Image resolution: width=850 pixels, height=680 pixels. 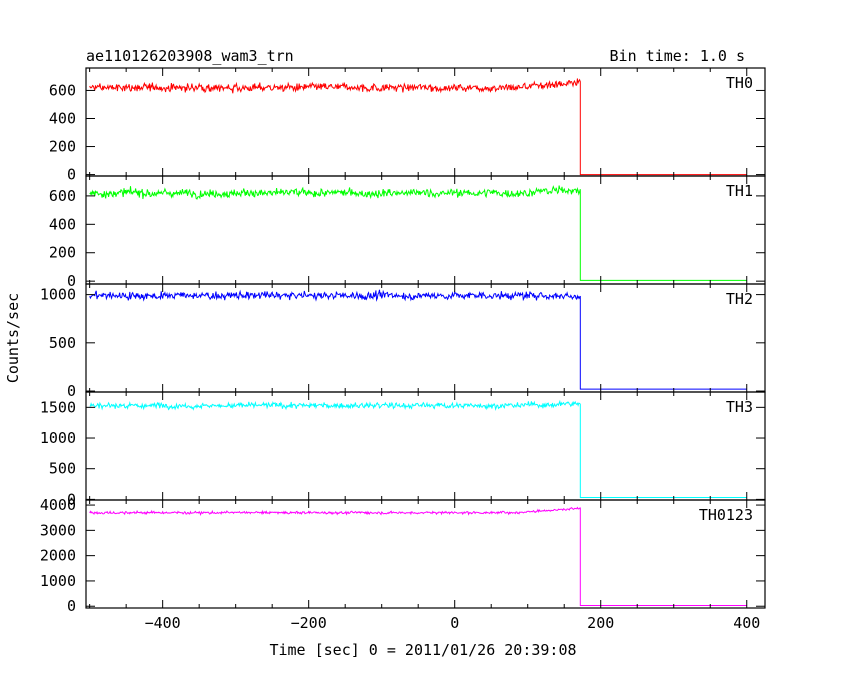 I want to click on panel-frame-th1, so click(x=425, y=230).